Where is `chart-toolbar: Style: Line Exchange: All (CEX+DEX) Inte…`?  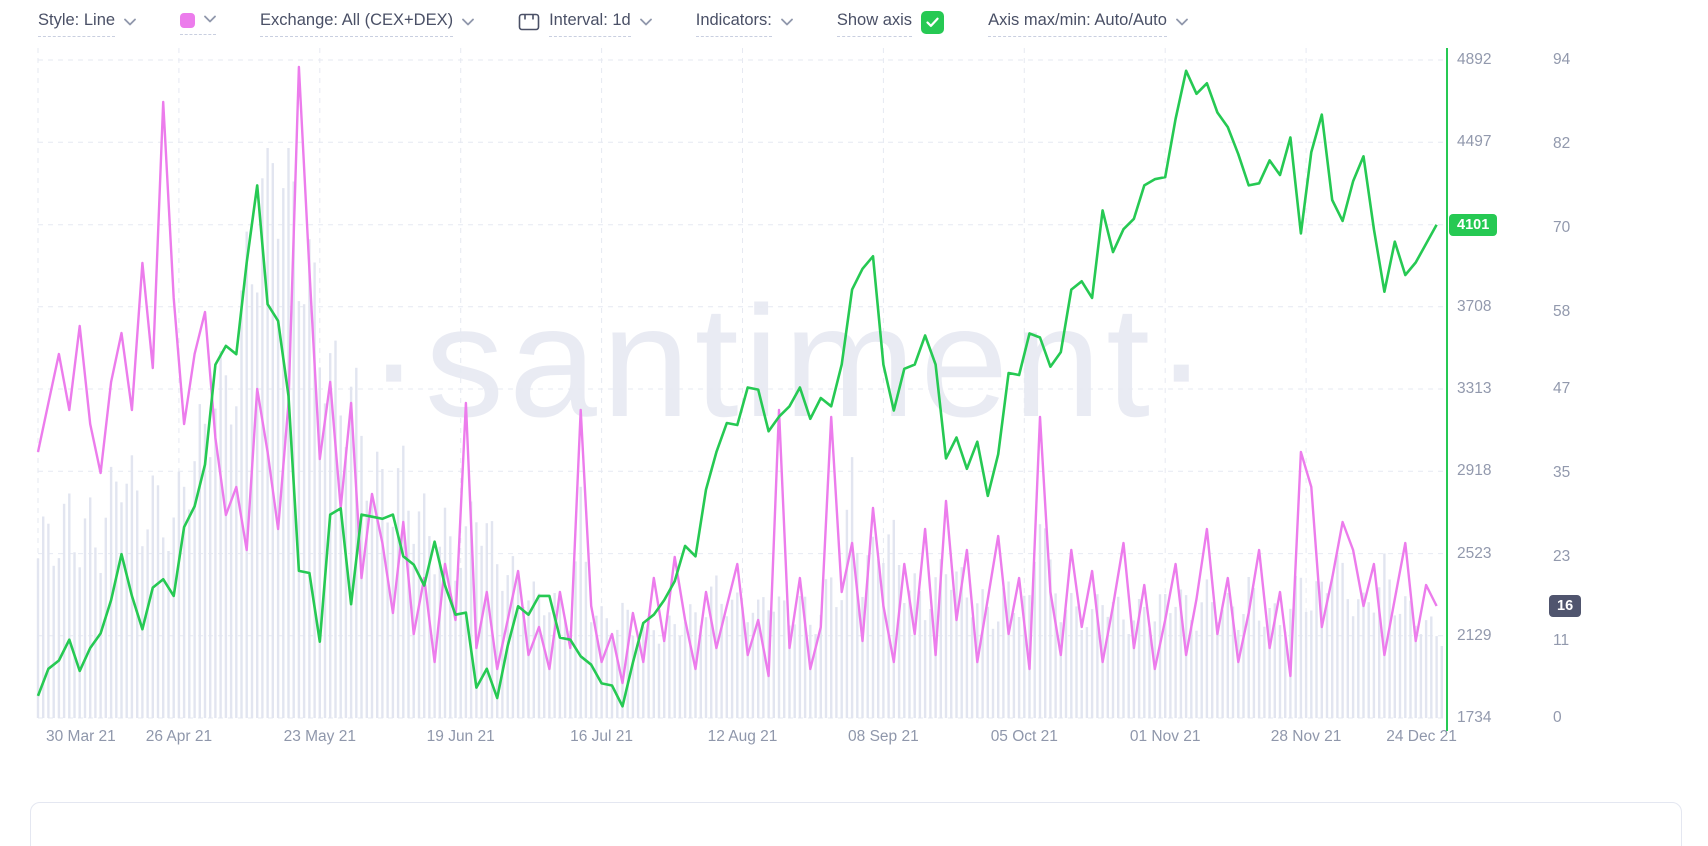 chart-toolbar: Style: Line Exchange: All (CEX+DEX) Inte… is located at coordinates (854, 24).